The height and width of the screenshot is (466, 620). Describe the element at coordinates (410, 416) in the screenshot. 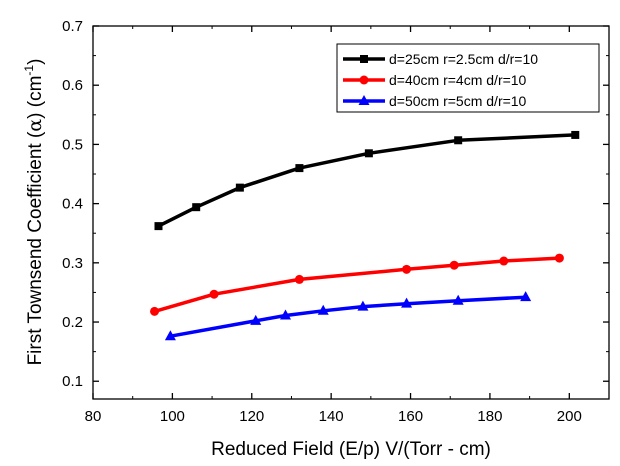

I see `x-tick-label: 160` at that location.